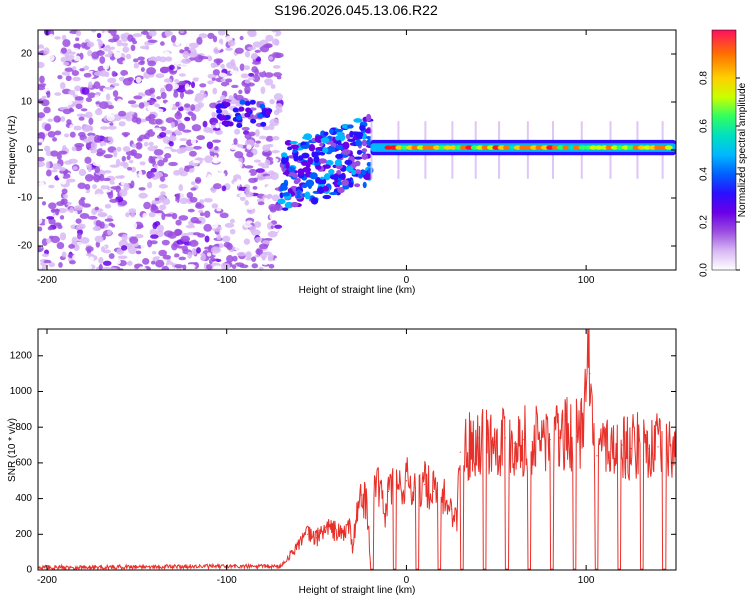  Describe the element at coordinates (27, 102) in the screenshot. I see `heatmap-y-tick-label: 10` at that location.